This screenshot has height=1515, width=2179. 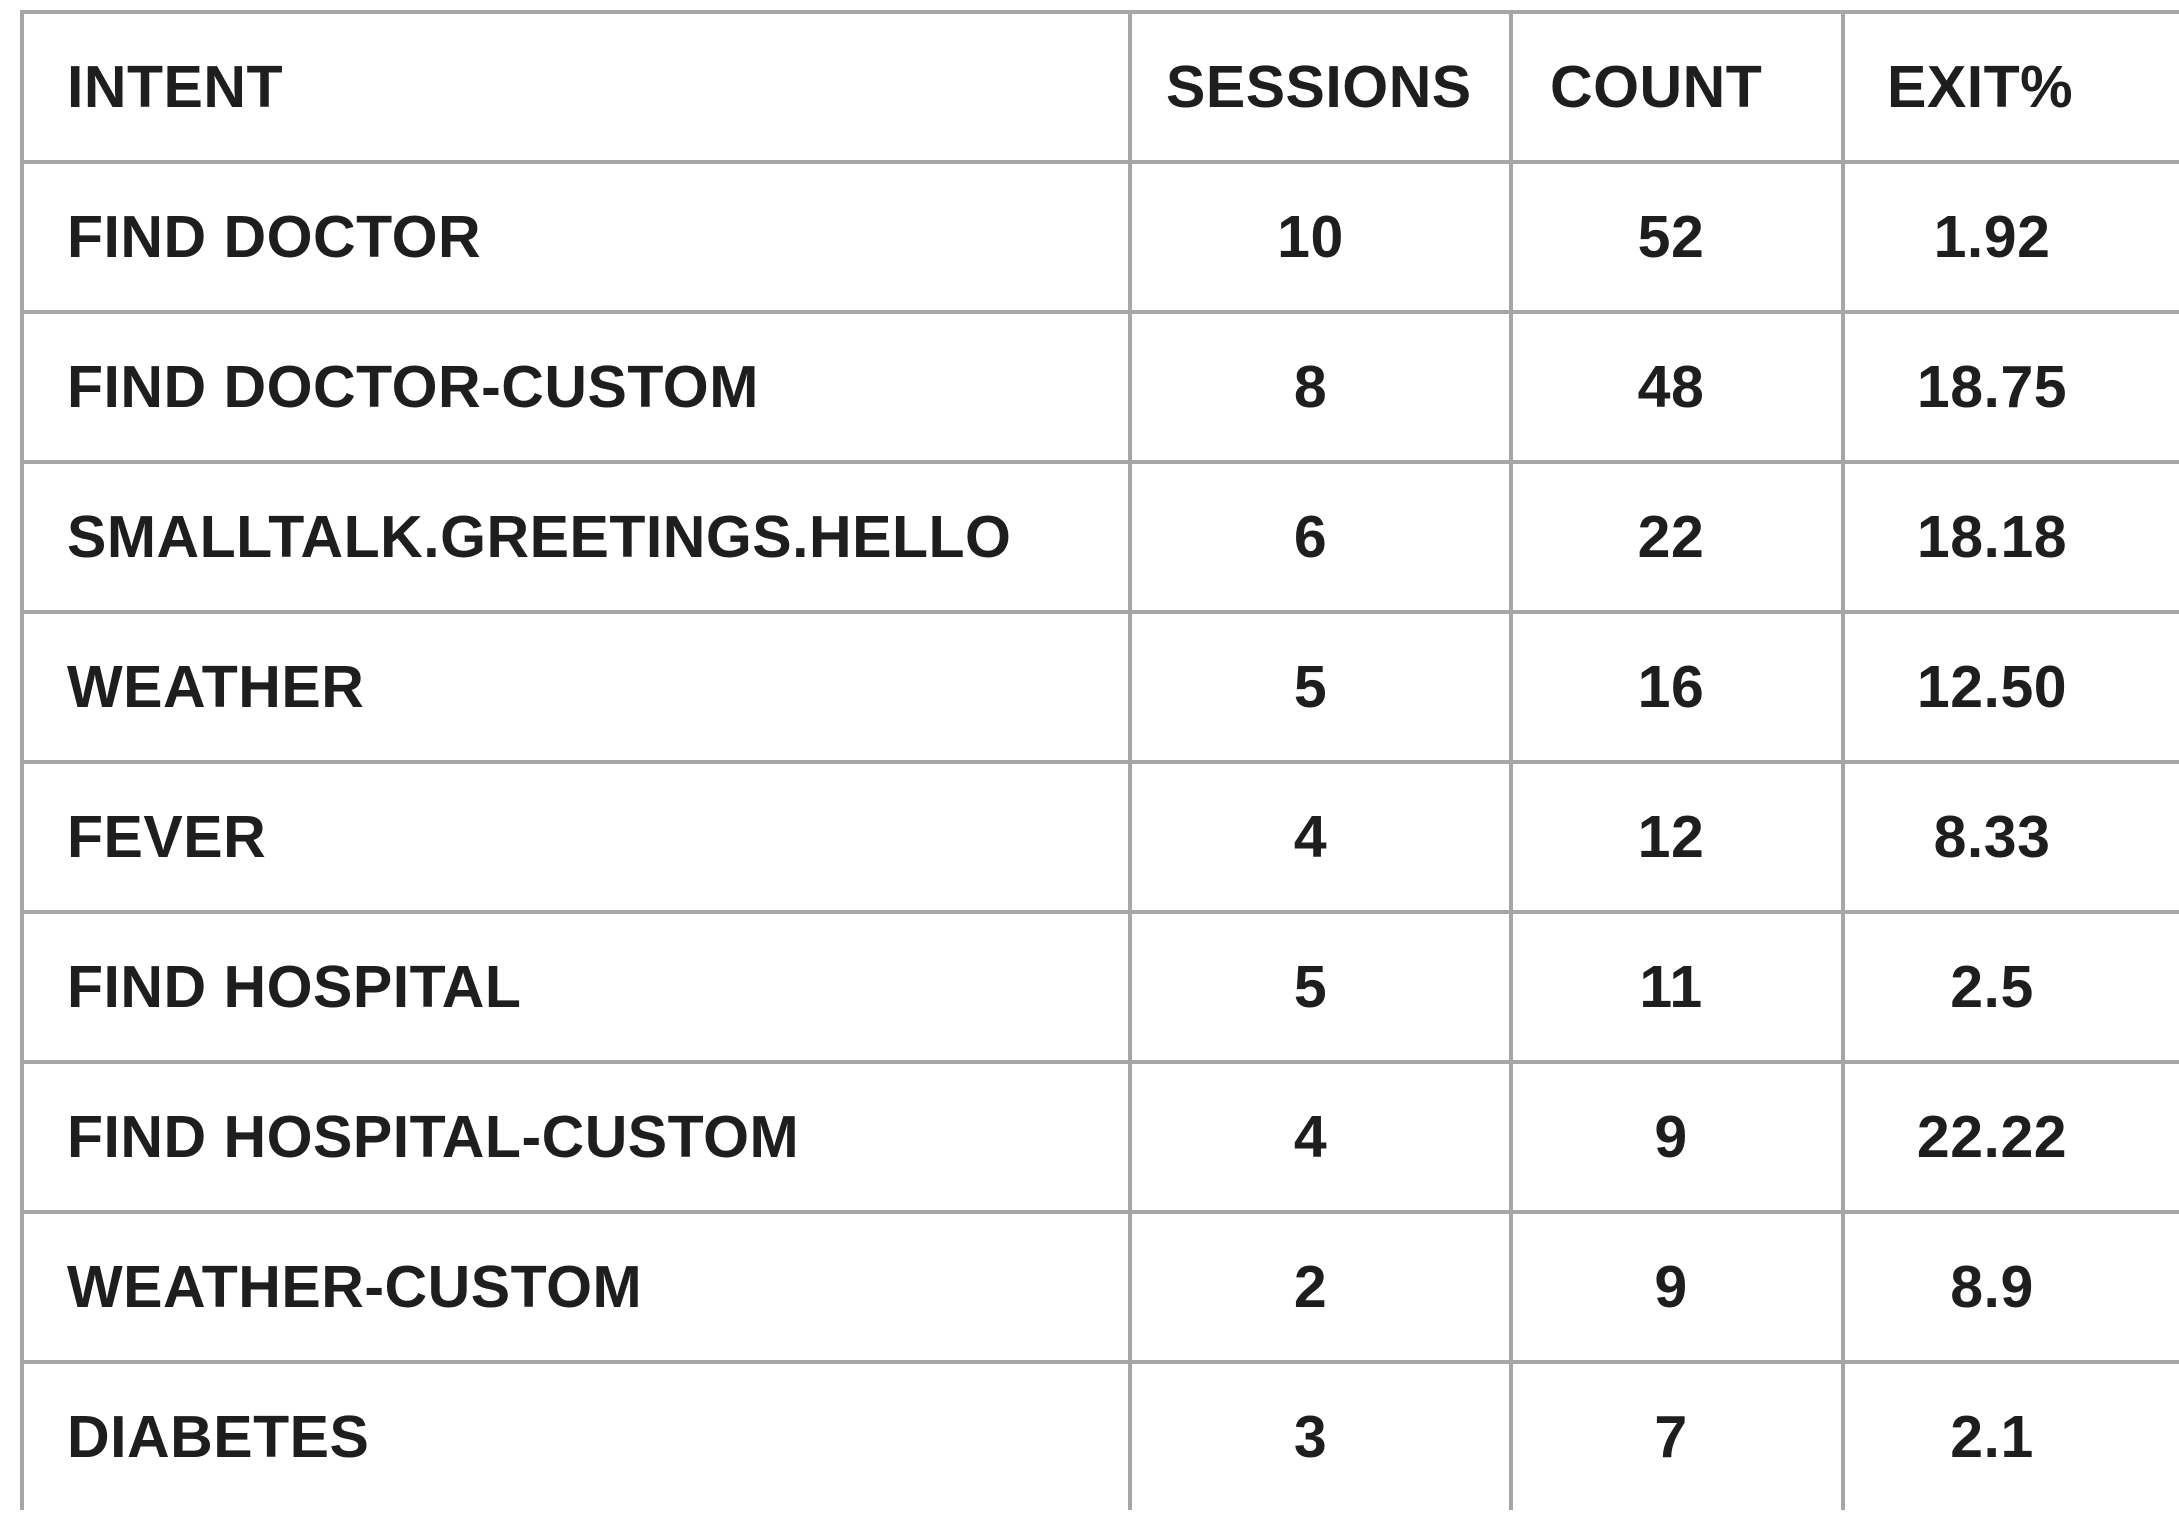 I want to click on exit-percent-cell: 18.18, so click(x=2011, y=538).